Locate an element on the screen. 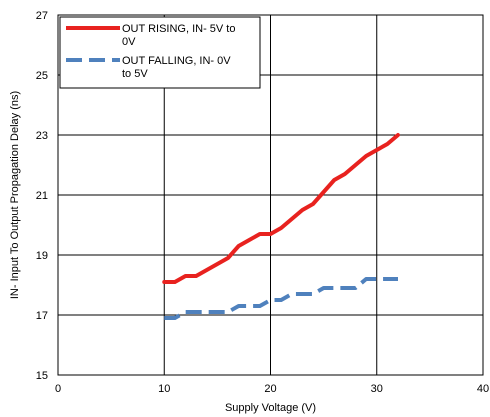  y-tick-label: 19 is located at coordinates (42, 256).